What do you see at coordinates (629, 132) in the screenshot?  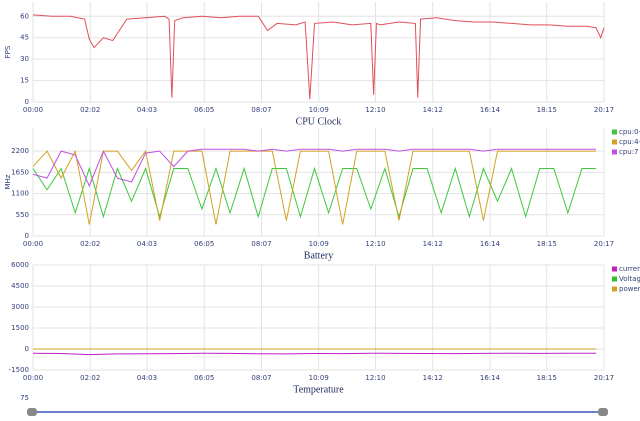 I see `legend-label: cpu:0-3` at bounding box center [629, 132].